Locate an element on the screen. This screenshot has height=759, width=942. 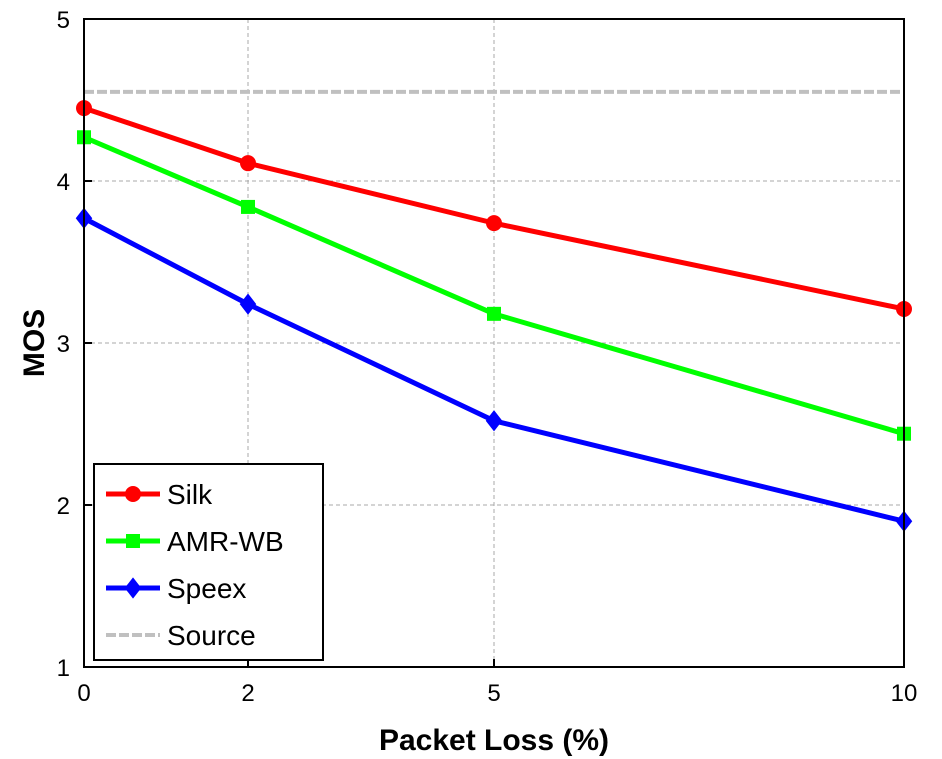
legend-label: Silk is located at coordinates (190, 494).